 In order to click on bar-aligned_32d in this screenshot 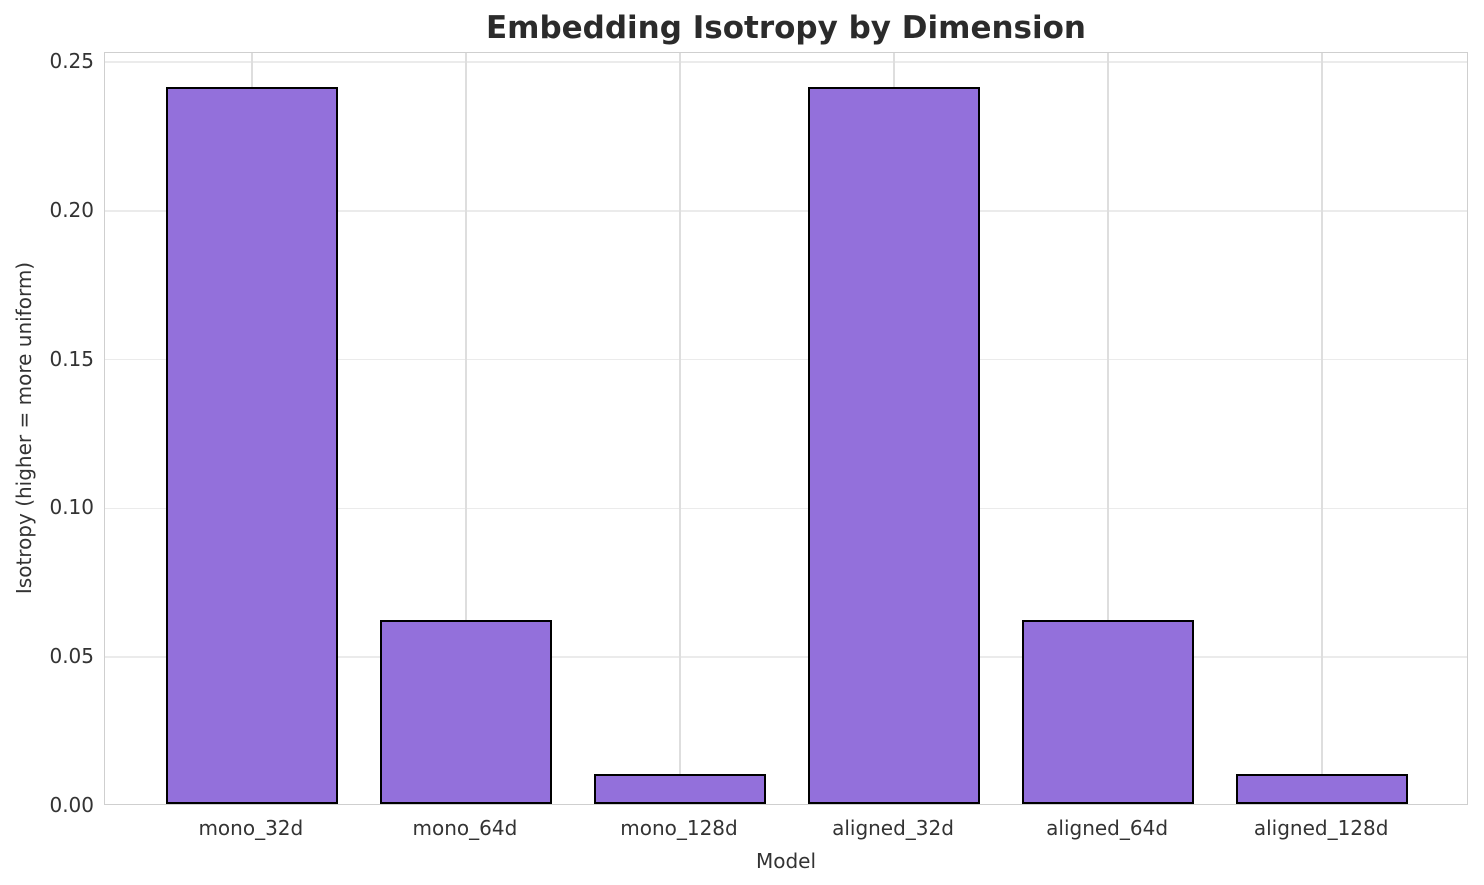, I will do `click(894, 445)`.